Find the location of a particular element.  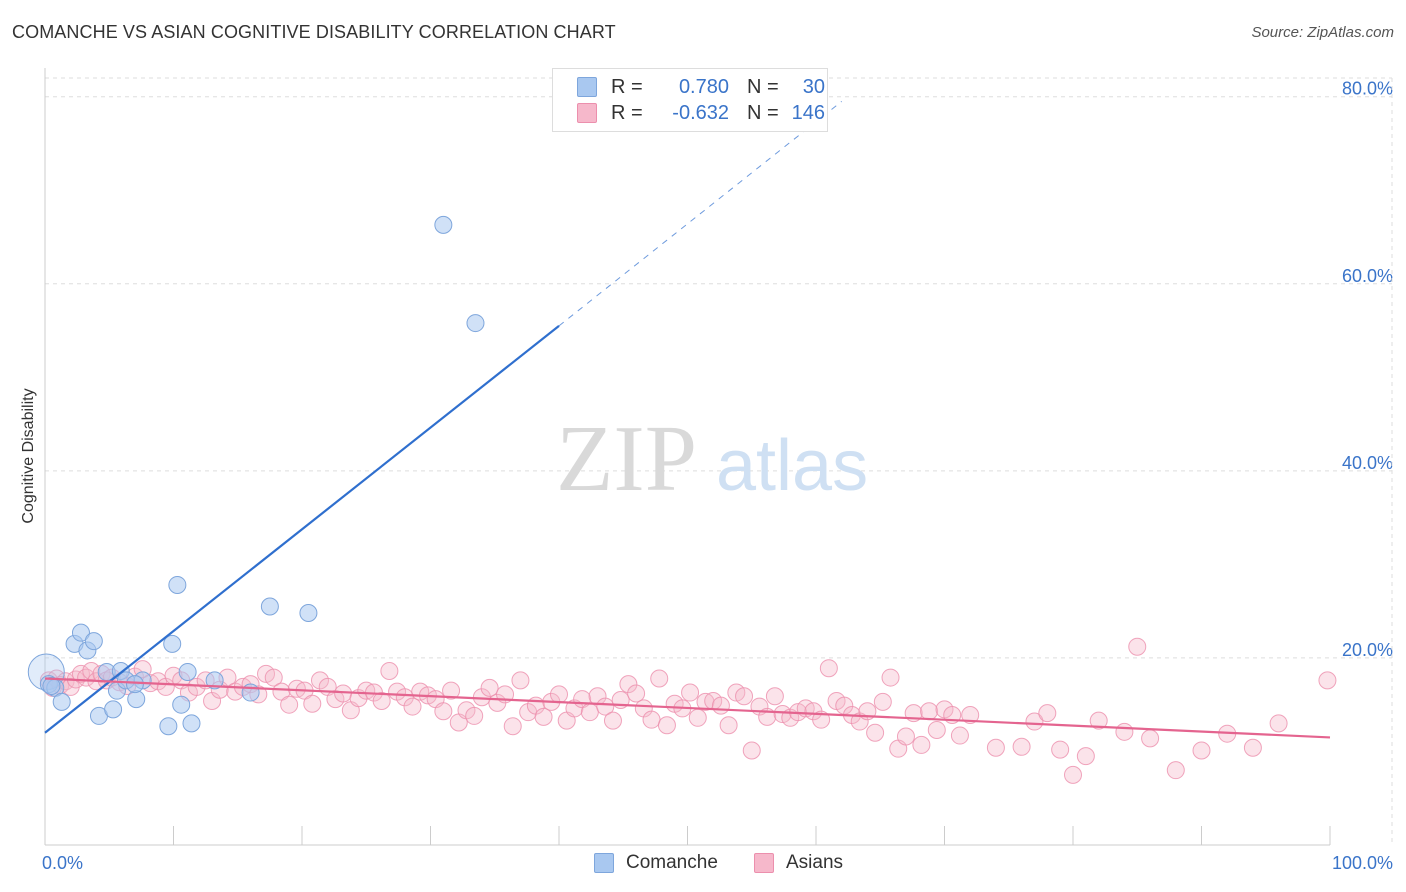

bottom-legend-swatch-asians is located at coordinates (764, 863).